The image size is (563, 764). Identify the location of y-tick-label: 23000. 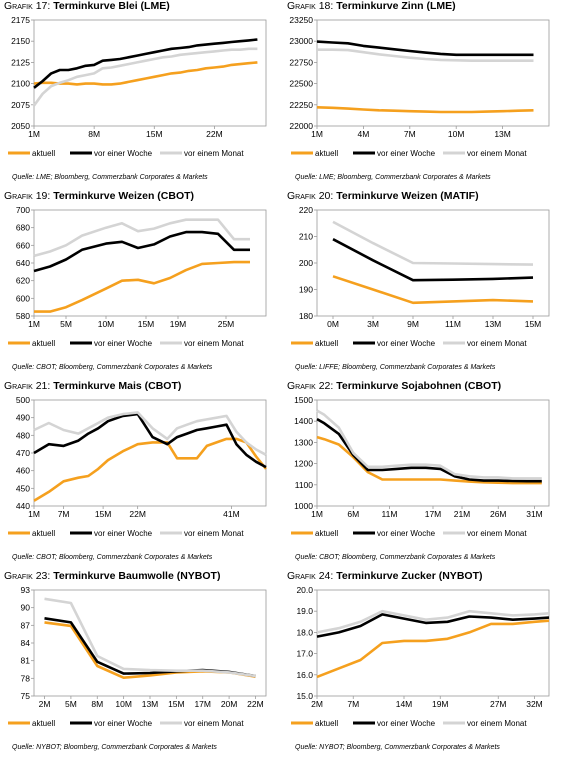
(301, 41).